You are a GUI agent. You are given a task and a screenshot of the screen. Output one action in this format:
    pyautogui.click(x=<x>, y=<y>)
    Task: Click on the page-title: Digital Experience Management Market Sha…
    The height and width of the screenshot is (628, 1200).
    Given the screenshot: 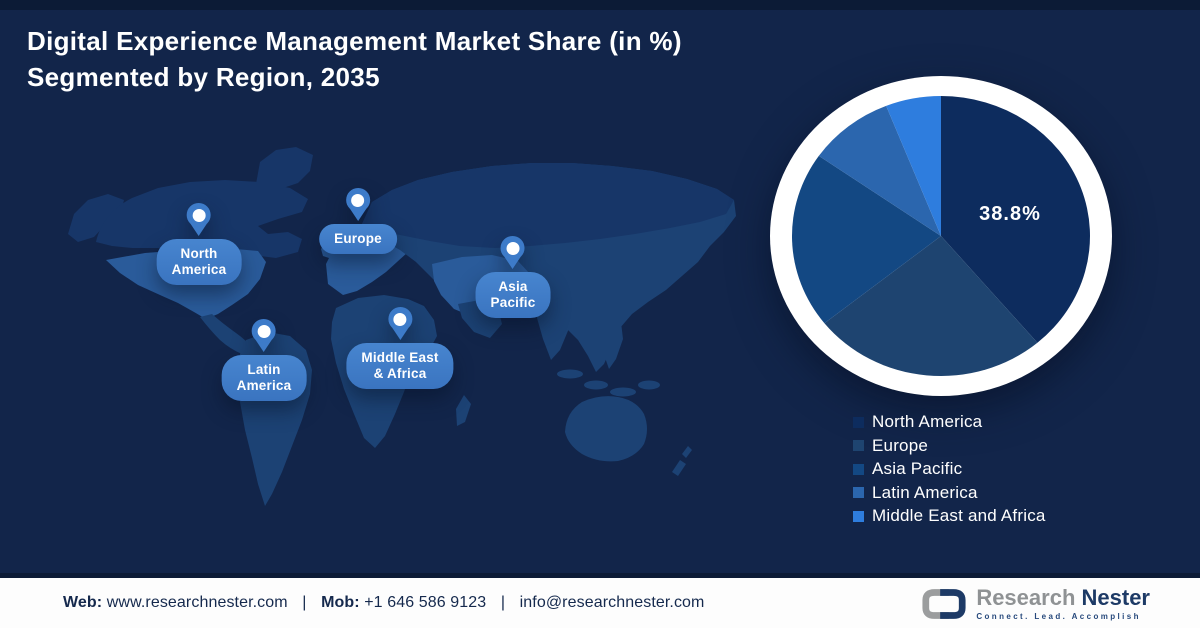 What is the action you would take?
    pyautogui.click(x=354, y=60)
    